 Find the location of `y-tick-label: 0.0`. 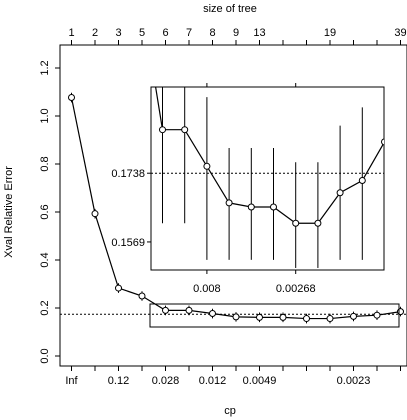

y-tick-label: 0.0 is located at coordinates (45, 355).